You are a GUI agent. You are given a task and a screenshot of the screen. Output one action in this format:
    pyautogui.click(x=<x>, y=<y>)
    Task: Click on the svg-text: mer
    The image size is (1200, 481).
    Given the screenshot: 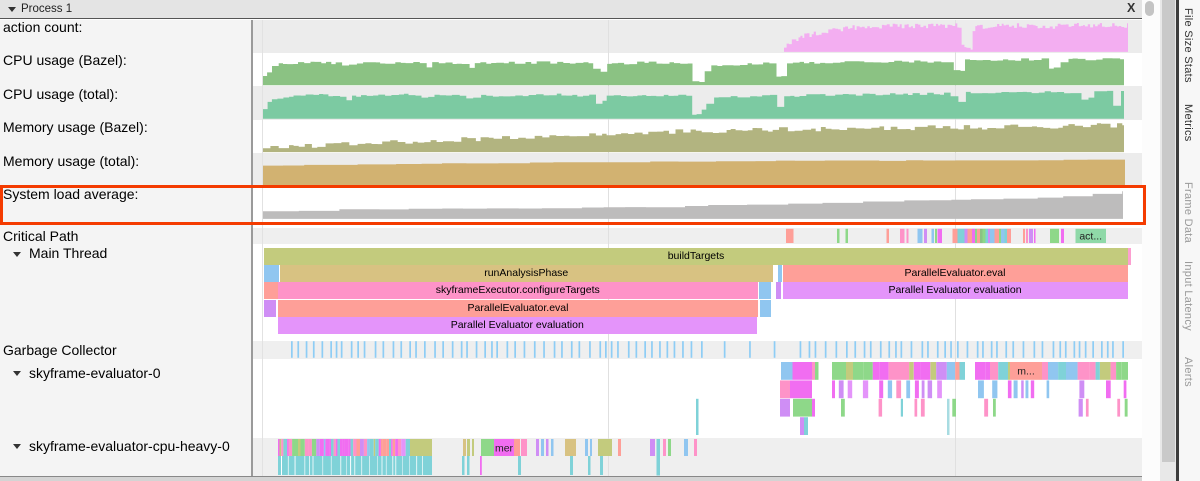 What is the action you would take?
    pyautogui.click(x=504, y=449)
    